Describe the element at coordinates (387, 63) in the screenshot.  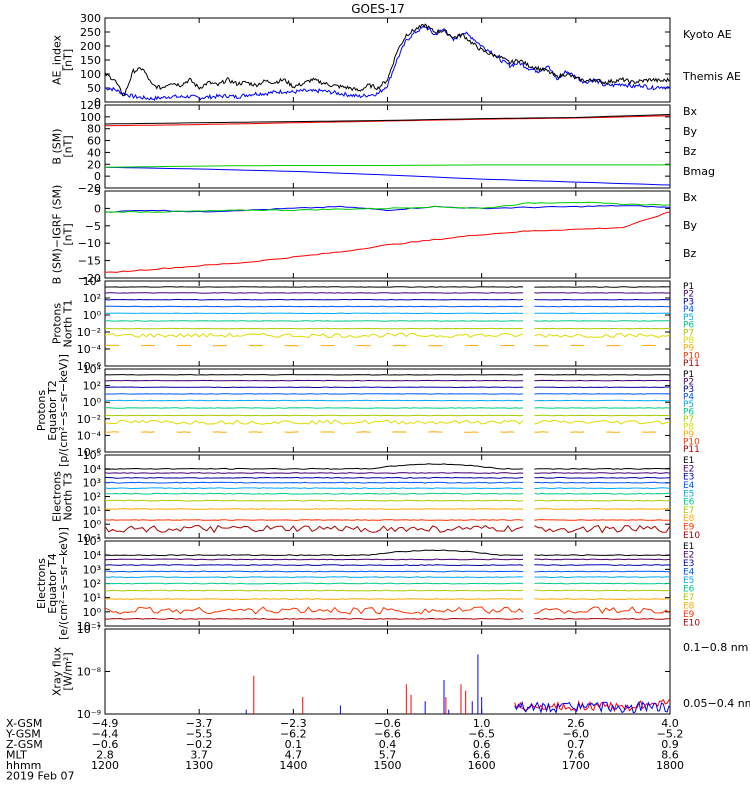
I see `series-ae-kyoto-ae` at that location.